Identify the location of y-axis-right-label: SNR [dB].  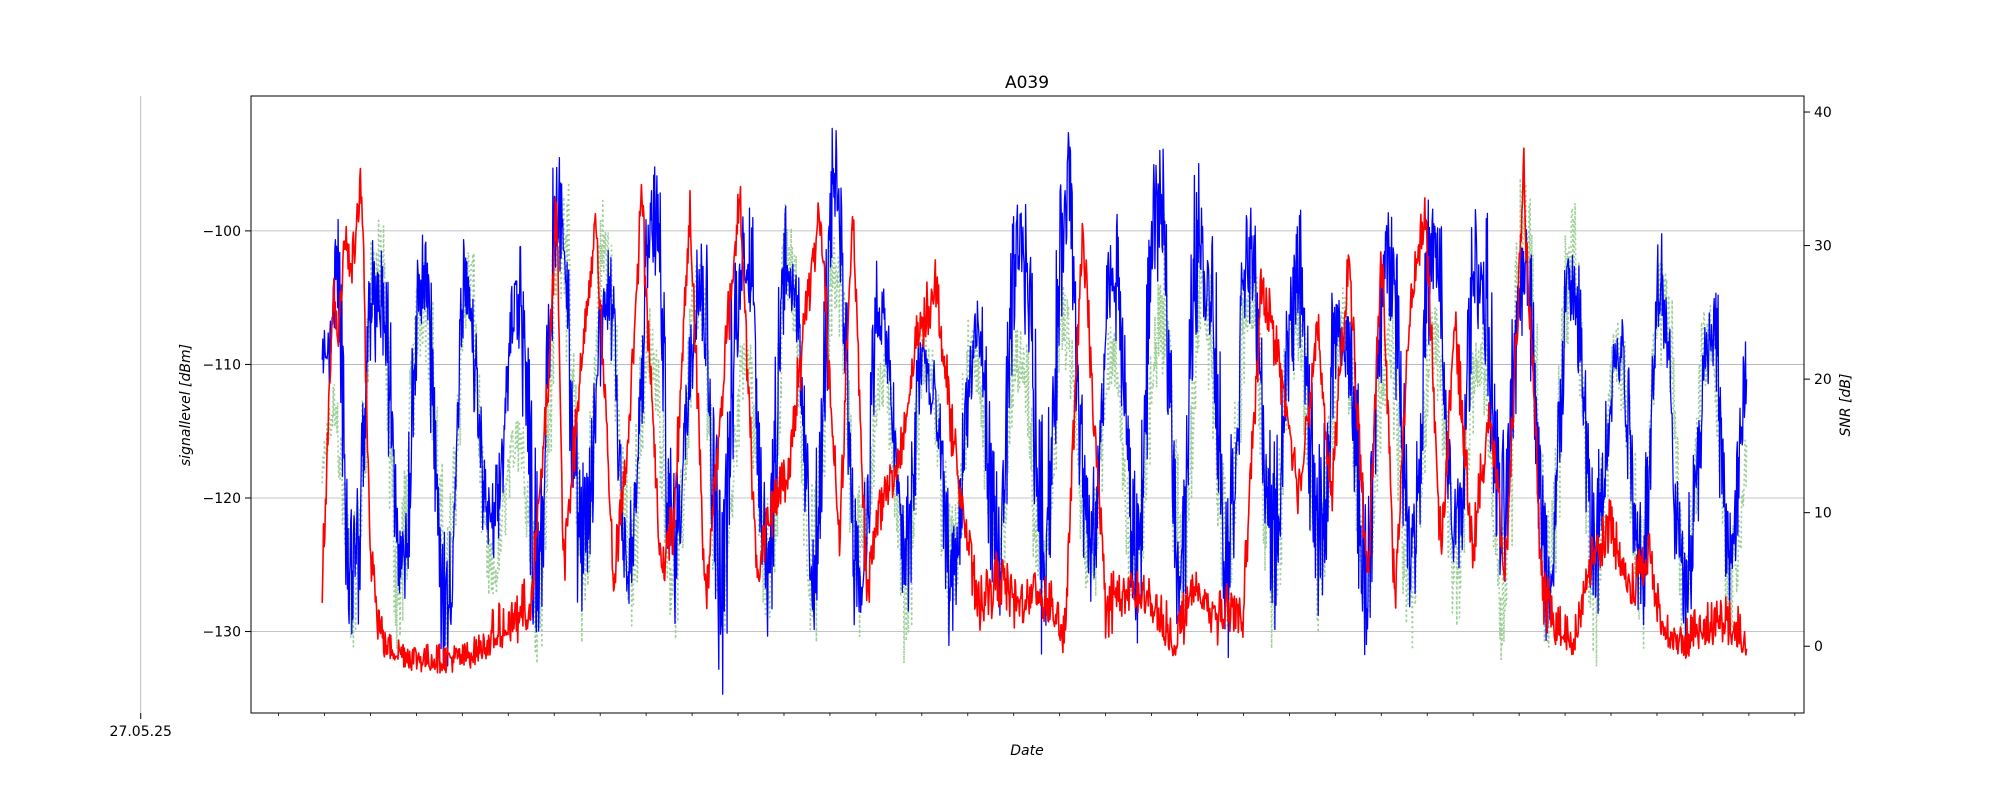
(1846, 405).